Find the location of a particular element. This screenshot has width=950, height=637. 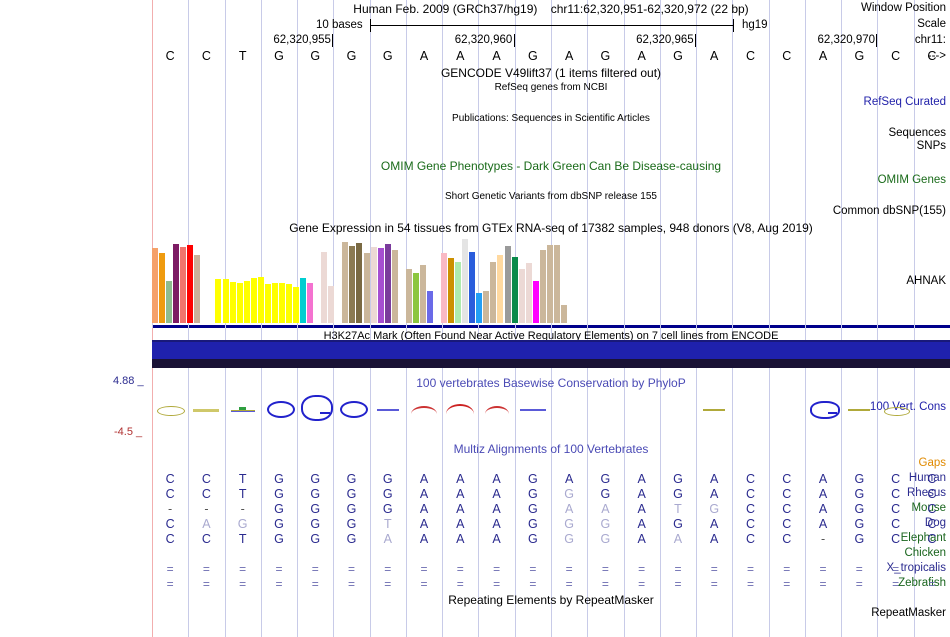

common-dbsnp-label: Common dbSNP(155) is located at coordinates (889, 211).